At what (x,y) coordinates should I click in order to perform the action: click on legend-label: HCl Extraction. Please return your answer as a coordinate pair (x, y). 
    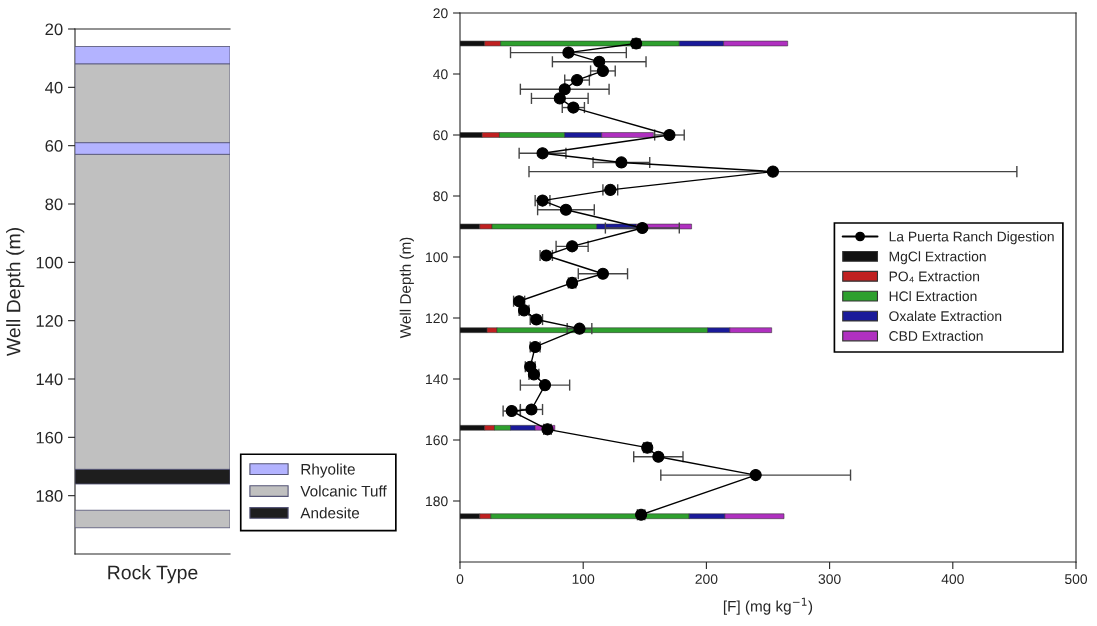
    Looking at the image, I should click on (933, 296).